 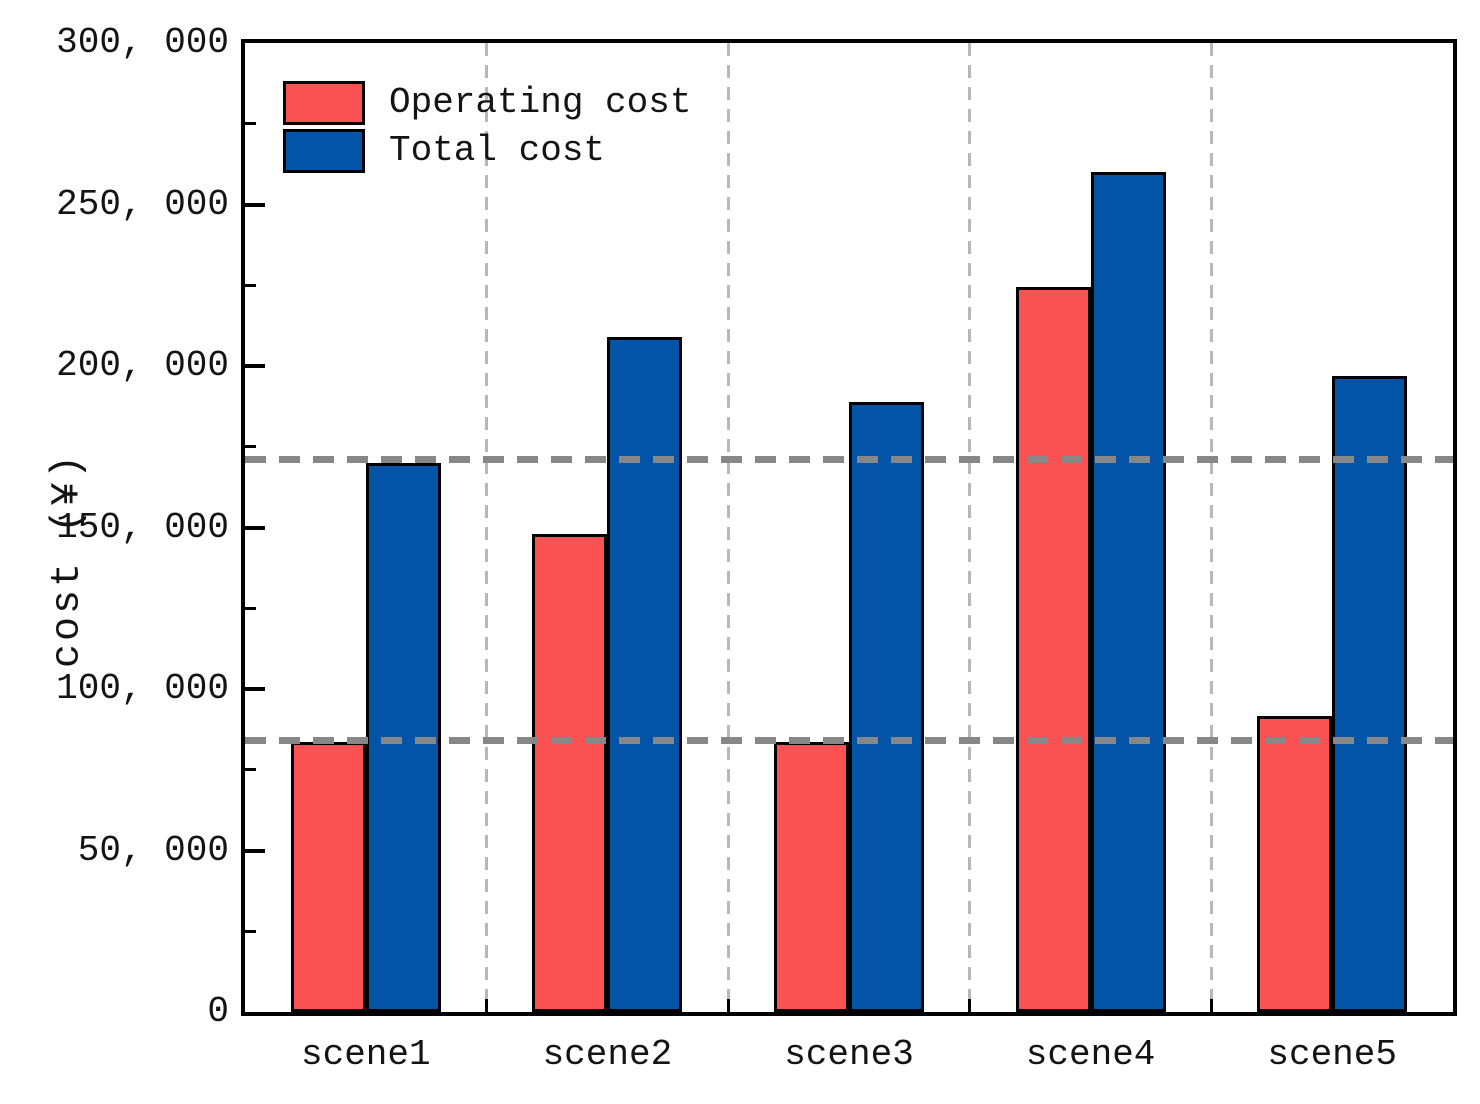 I want to click on legend: Operating cost Total cost, so click(x=487, y=127).